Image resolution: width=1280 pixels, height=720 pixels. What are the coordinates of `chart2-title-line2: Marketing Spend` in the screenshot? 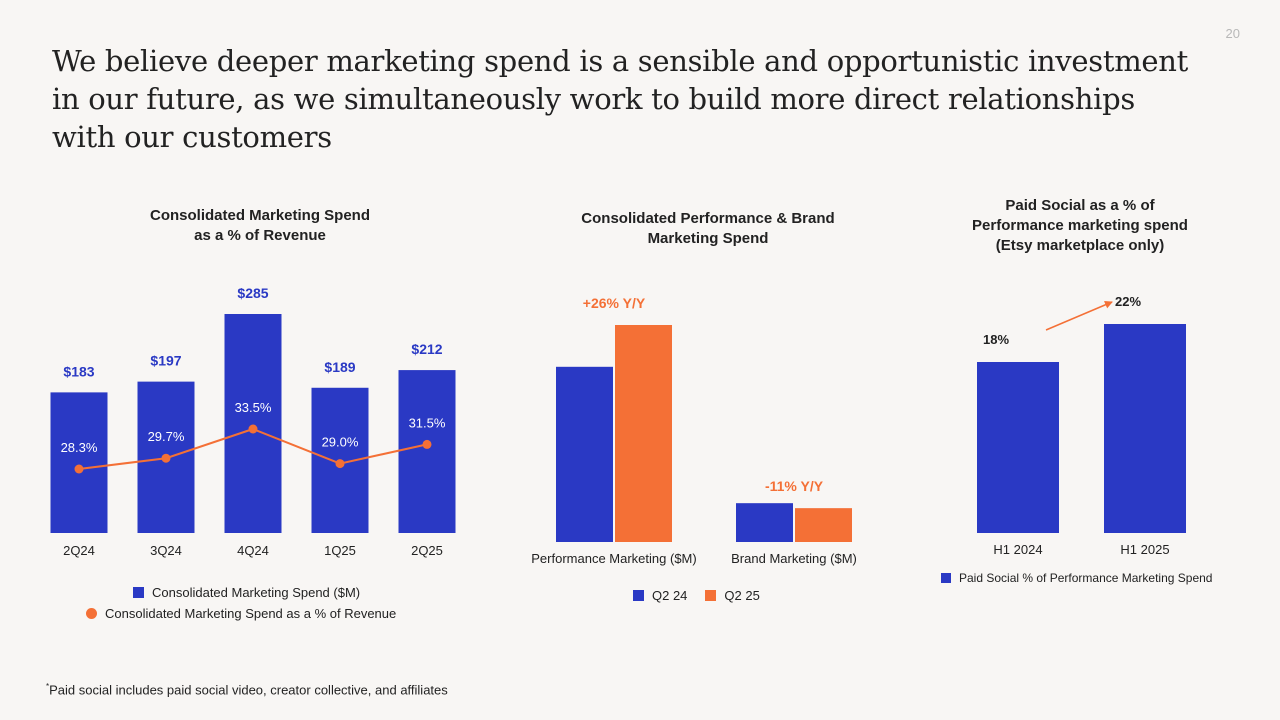 It's located at (708, 238).